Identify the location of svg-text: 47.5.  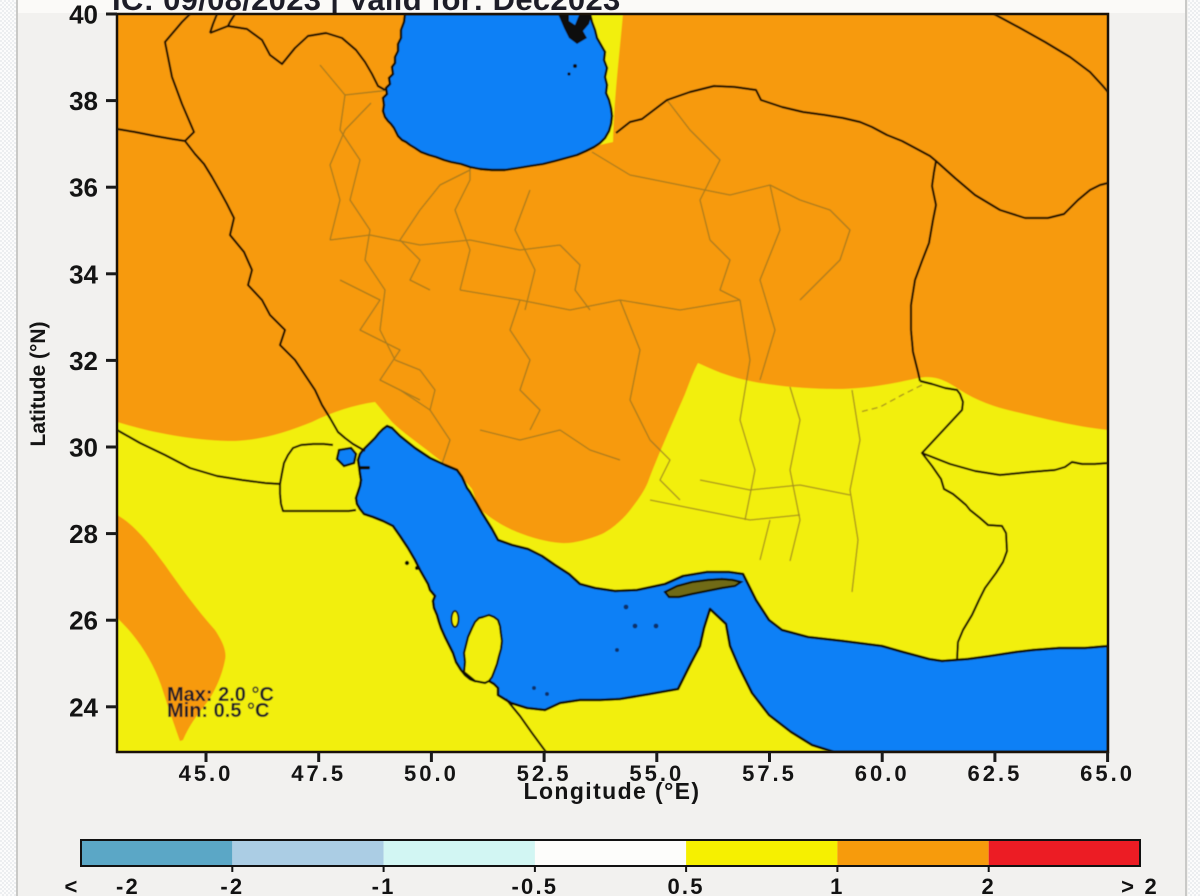
(318, 773).